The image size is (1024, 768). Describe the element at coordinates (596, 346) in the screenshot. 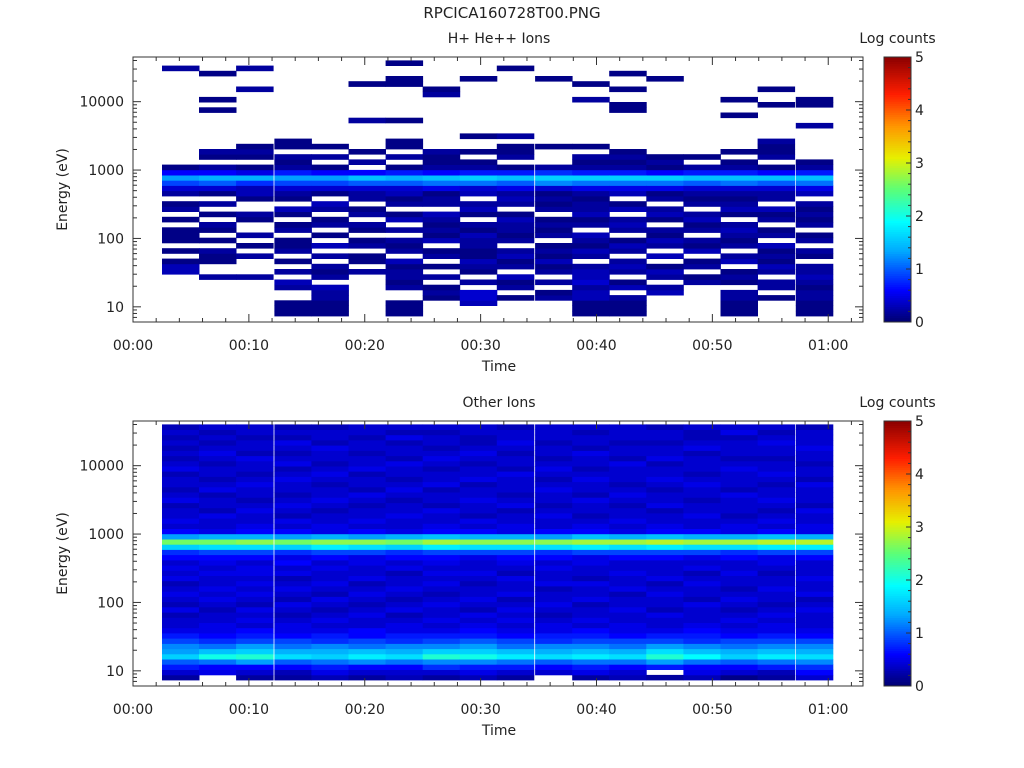

I see `x-tick-label: 00:40` at that location.